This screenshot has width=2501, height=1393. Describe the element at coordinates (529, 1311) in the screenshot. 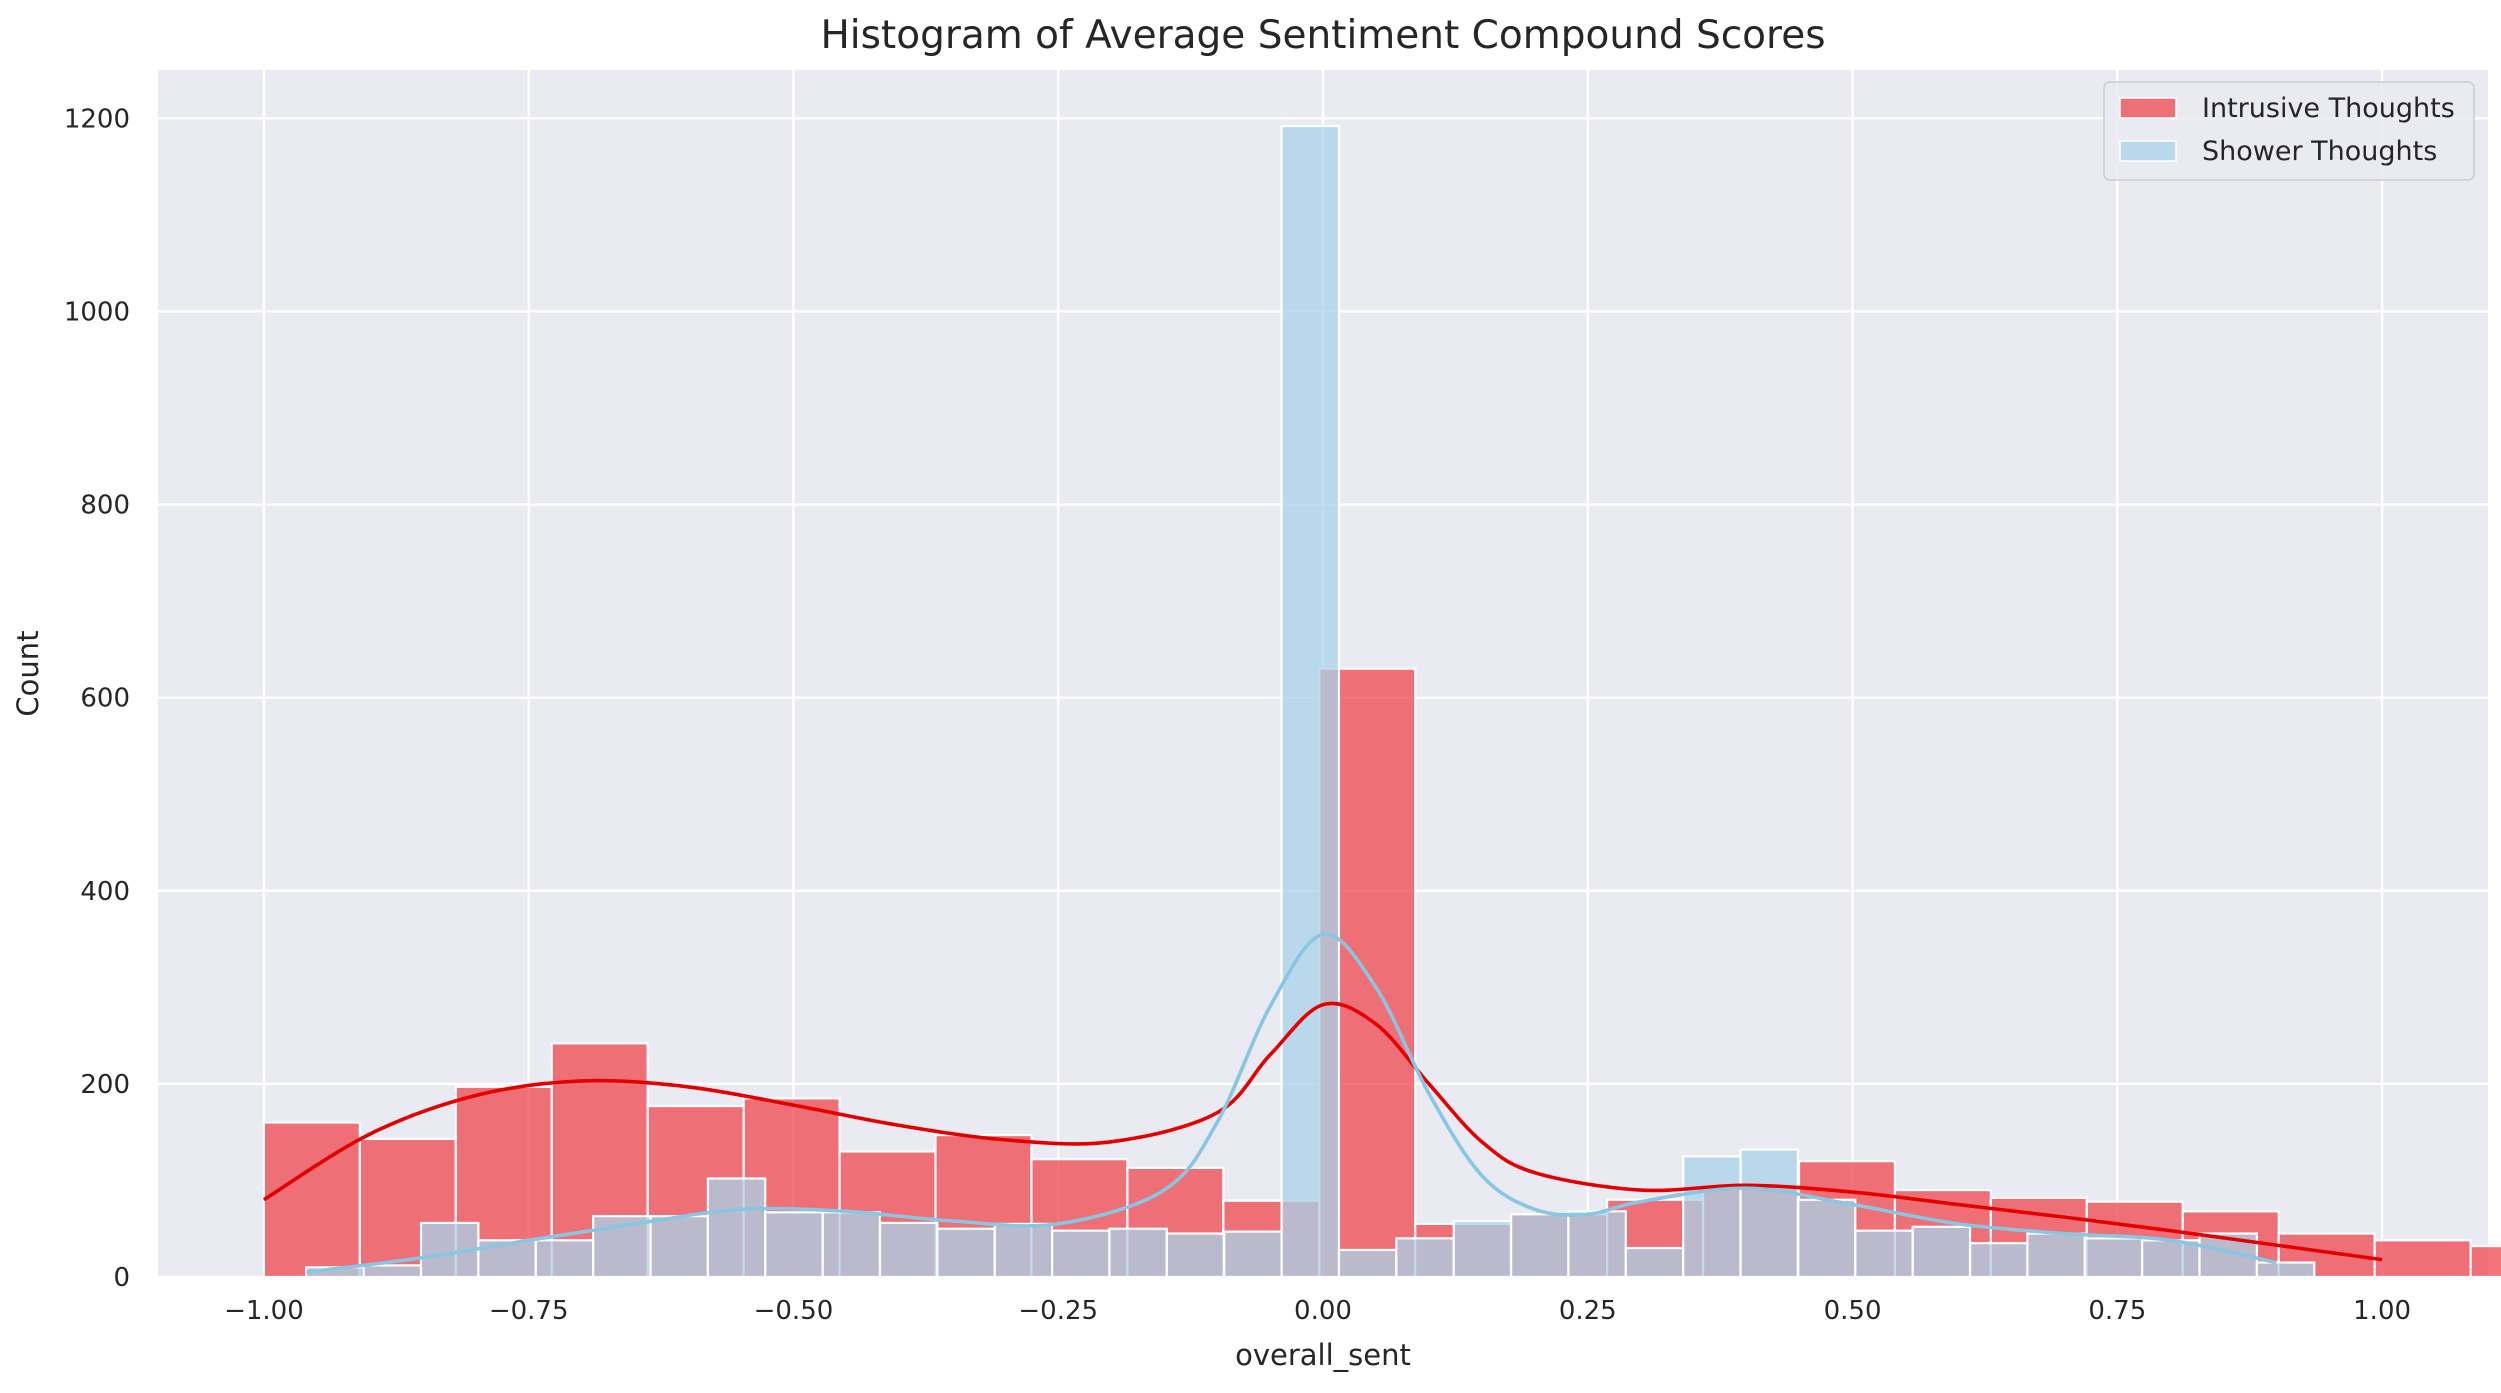

I see `x-tick-label: −0.75` at that location.